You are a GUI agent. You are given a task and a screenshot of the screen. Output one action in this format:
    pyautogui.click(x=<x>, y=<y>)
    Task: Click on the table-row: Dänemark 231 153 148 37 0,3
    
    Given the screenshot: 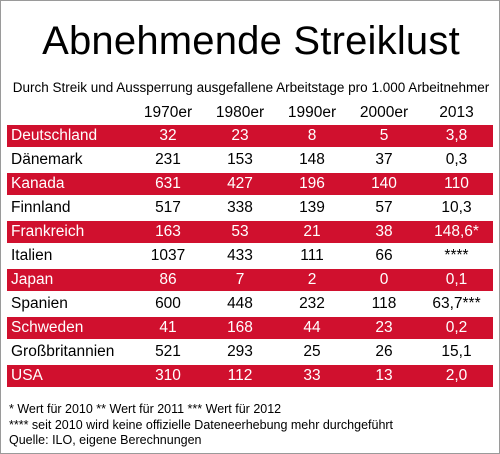 What is the action you would take?
    pyautogui.click(x=250, y=160)
    